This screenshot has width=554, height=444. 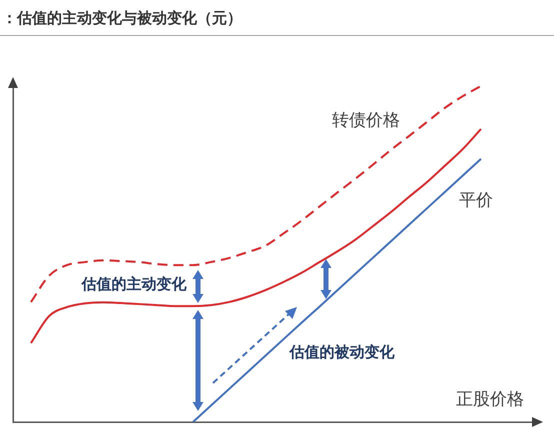 What do you see at coordinates (490, 399) in the screenshot?
I see `x-axis-title: 正股价格` at bounding box center [490, 399].